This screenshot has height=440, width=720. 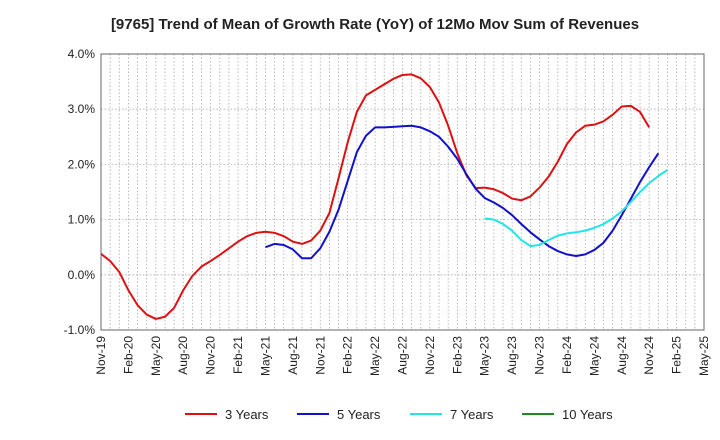 I want to click on y-tick-label: 0.0%, so click(x=82, y=275).